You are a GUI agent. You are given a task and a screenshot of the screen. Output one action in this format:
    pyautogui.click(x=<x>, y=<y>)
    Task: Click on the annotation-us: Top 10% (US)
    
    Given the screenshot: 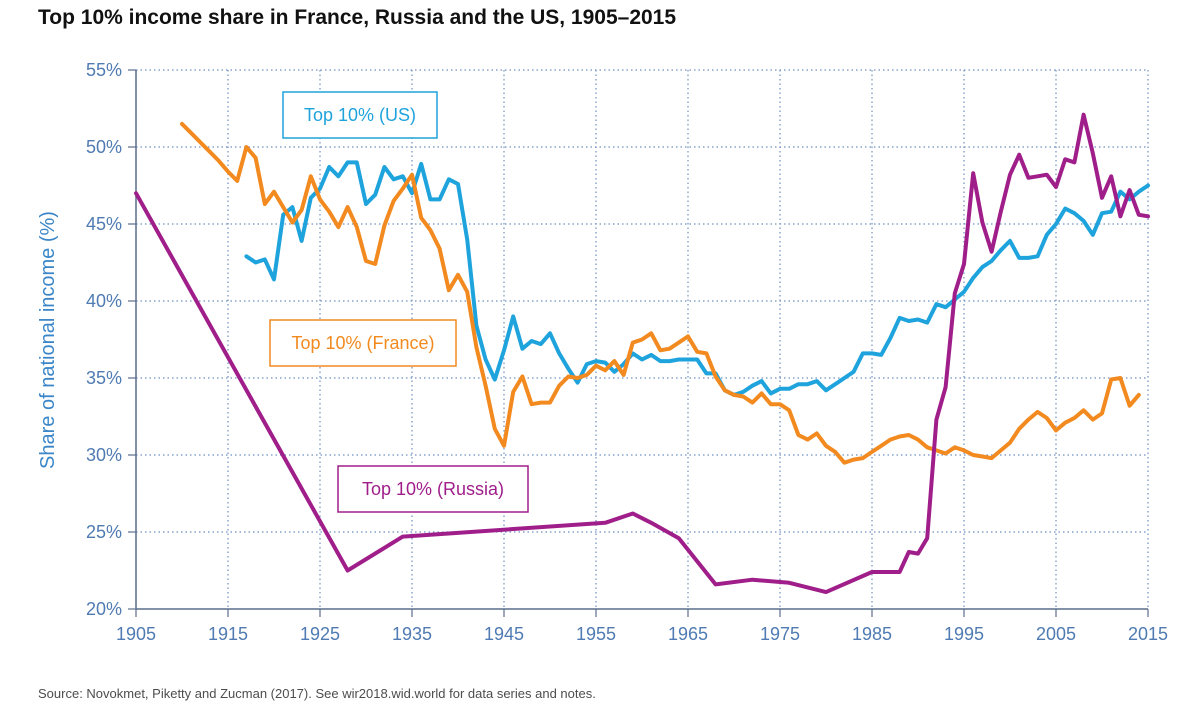 What is the action you would take?
    pyautogui.click(x=360, y=115)
    